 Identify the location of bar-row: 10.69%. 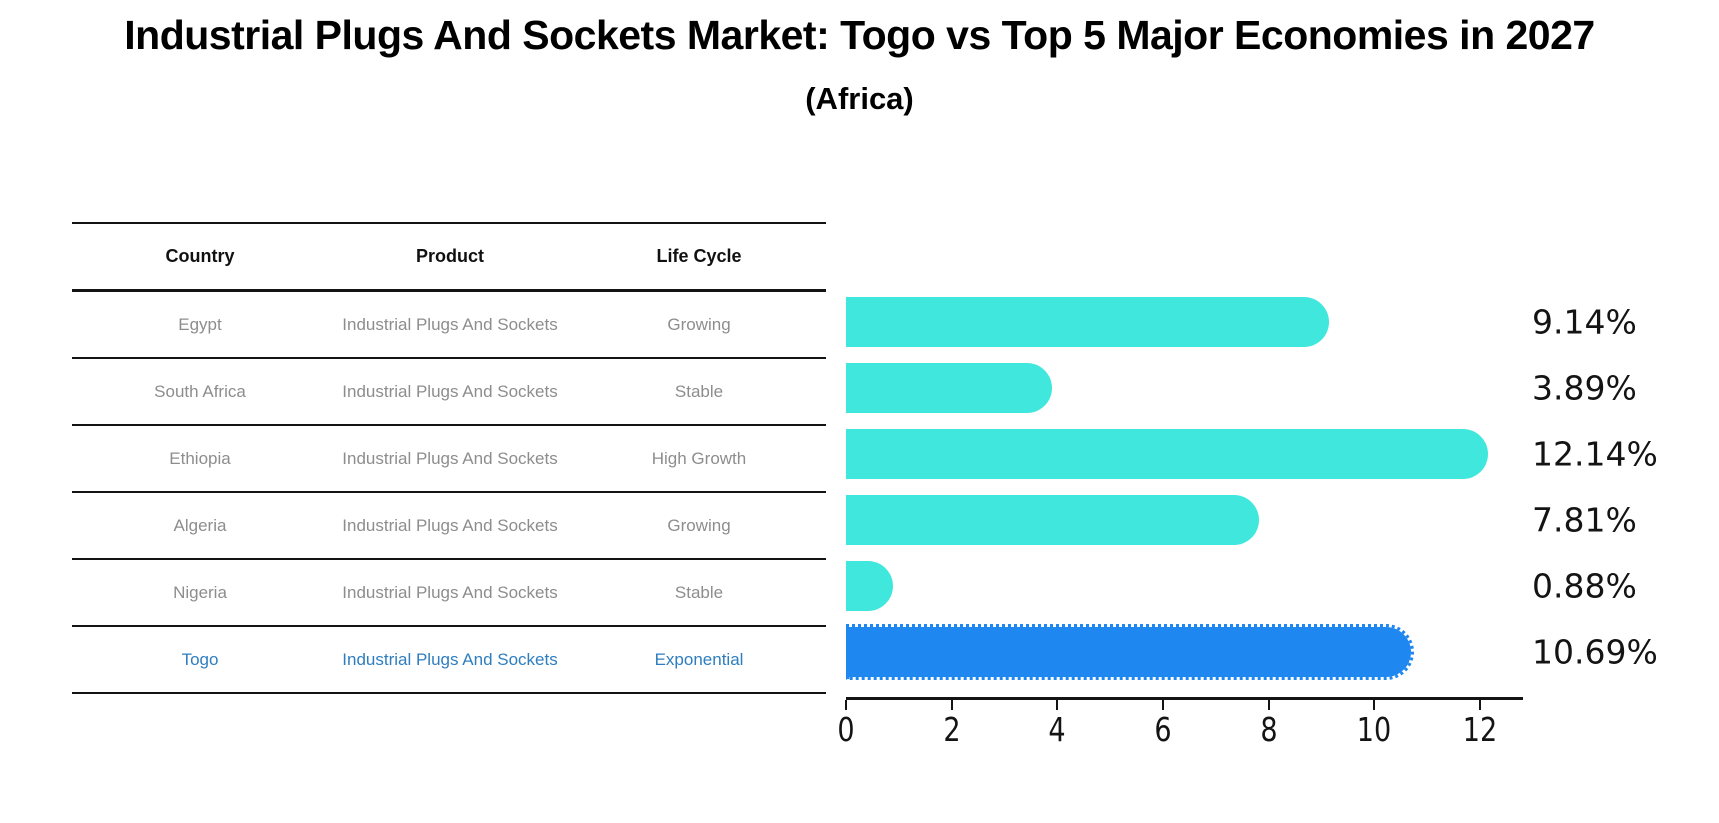
(1282, 652).